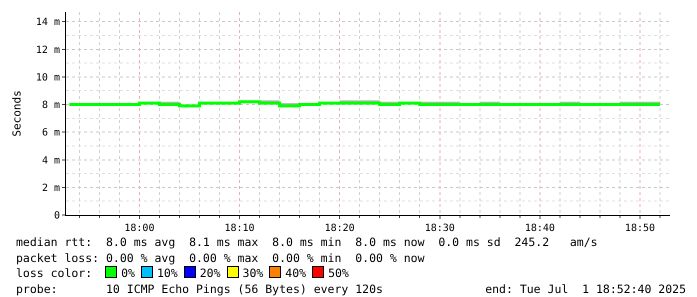 This screenshot has width=697, height=297. What do you see at coordinates (48, 22) in the screenshot?
I see `y-tick-label: 14 m` at bounding box center [48, 22].